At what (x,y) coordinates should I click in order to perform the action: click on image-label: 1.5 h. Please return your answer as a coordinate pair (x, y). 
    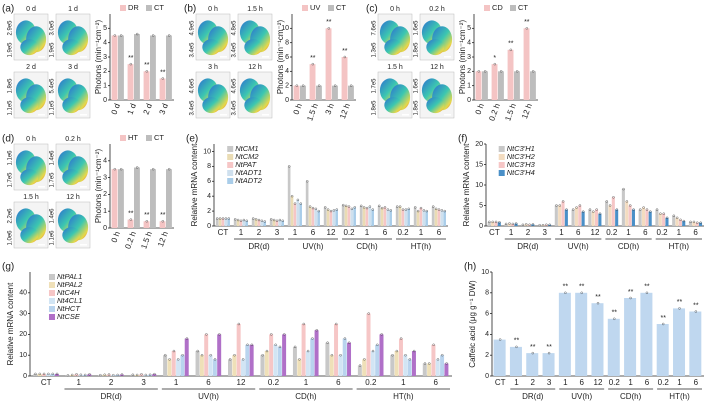
    Looking at the image, I should click on (255, 9).